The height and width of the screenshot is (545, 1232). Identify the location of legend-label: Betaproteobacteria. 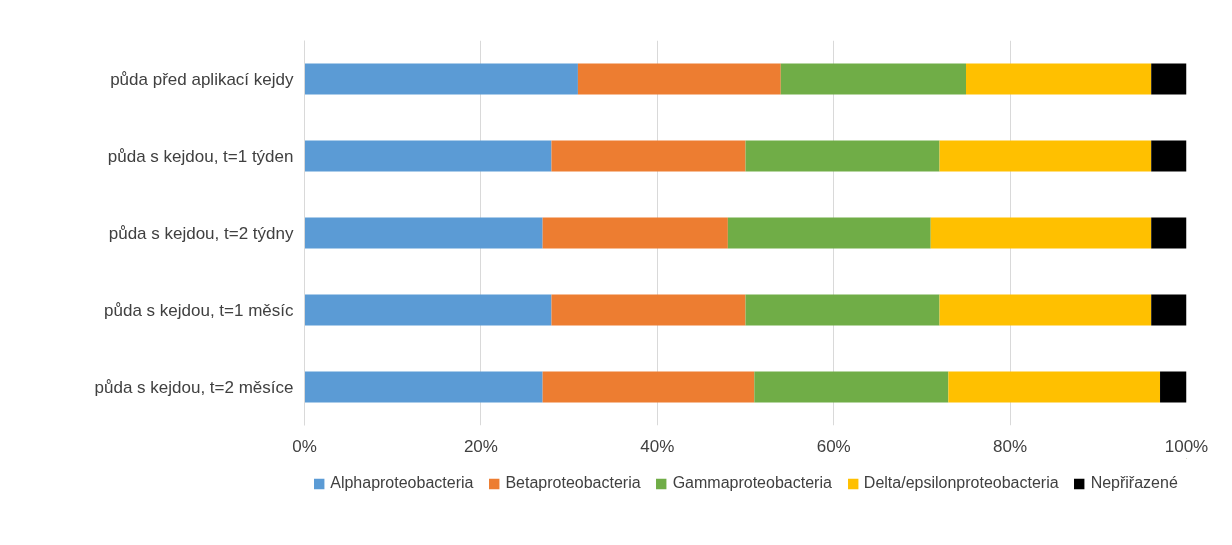
(573, 483).